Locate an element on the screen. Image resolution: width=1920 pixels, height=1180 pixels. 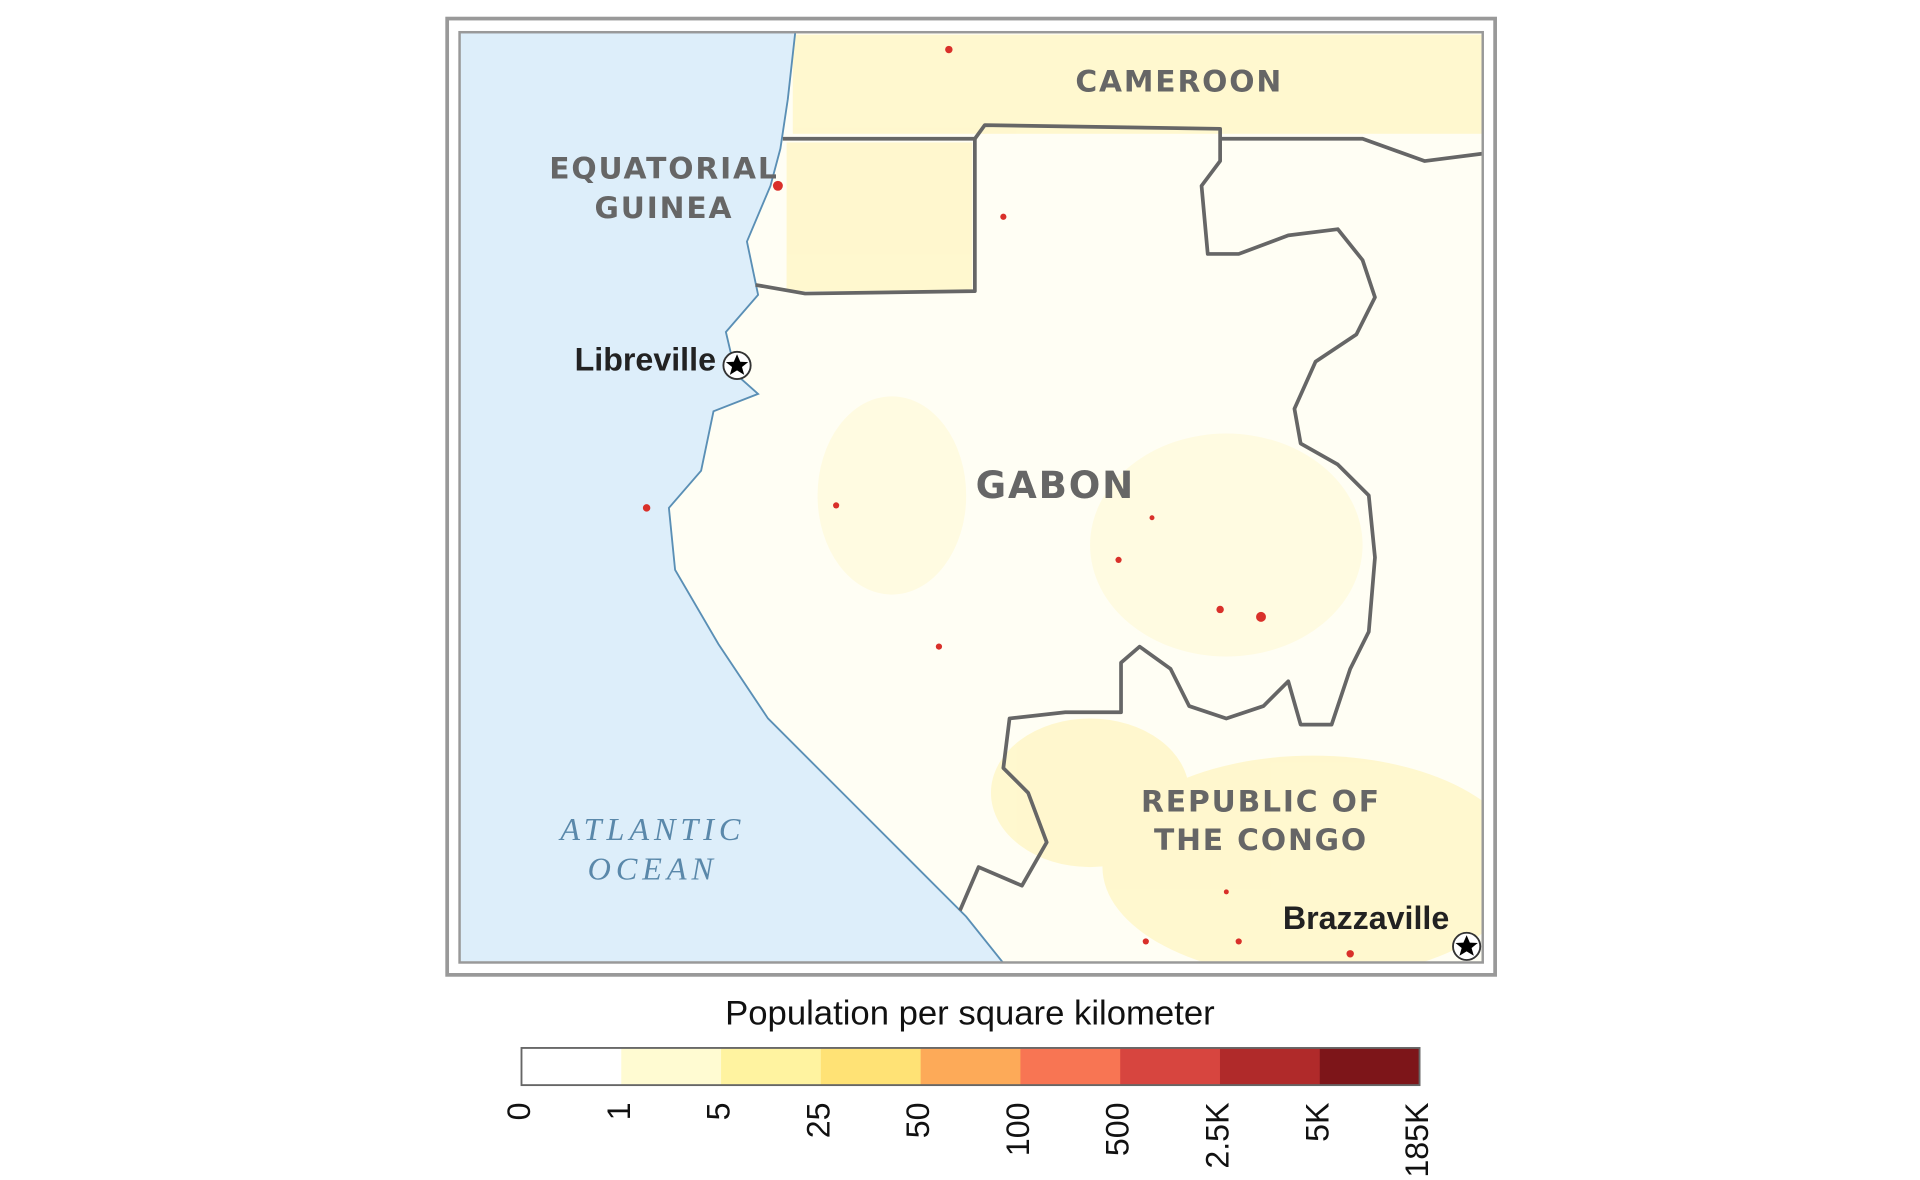
legend-tick-label: 185K is located at coordinates (1417, 1140).